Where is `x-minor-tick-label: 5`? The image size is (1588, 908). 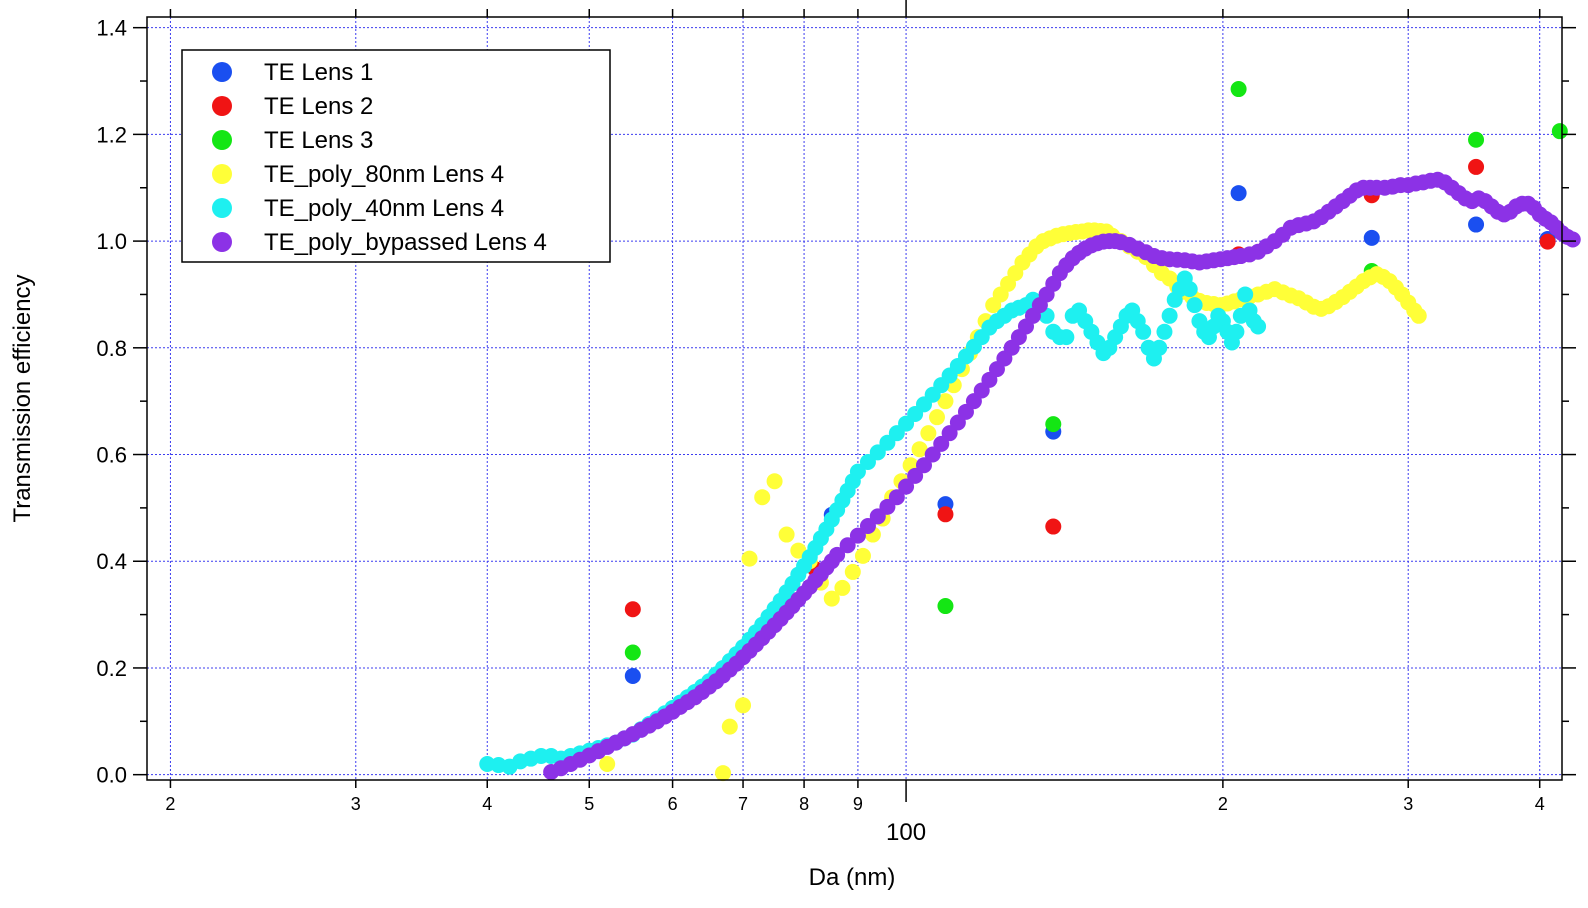 x-minor-tick-label: 5 is located at coordinates (589, 804).